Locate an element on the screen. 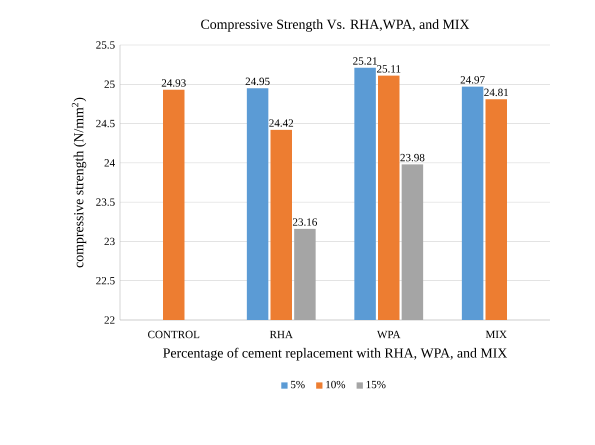  legend-label: 15% is located at coordinates (376, 384).